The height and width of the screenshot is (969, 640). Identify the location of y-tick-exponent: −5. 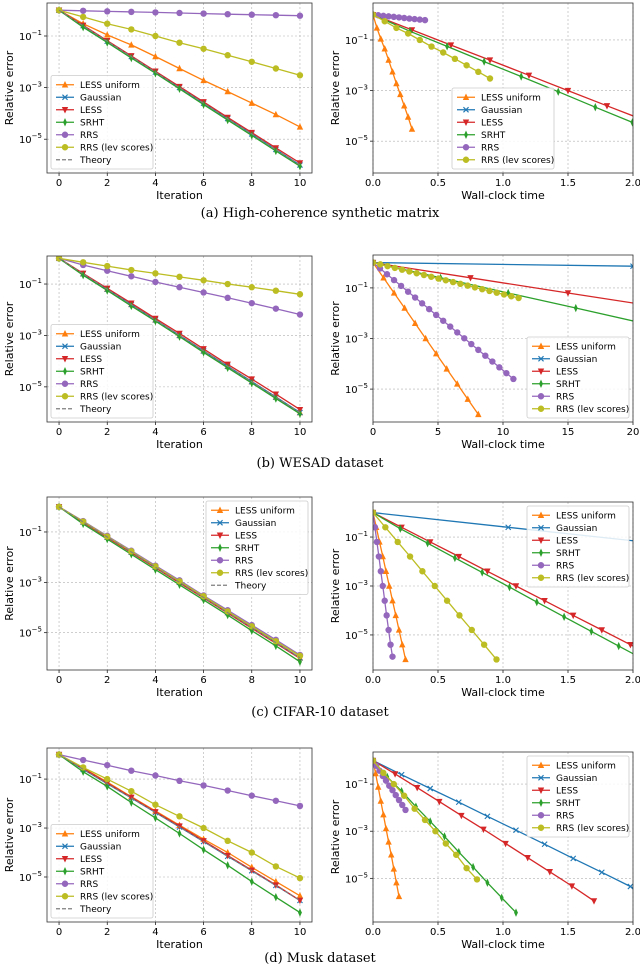
(363, 386).